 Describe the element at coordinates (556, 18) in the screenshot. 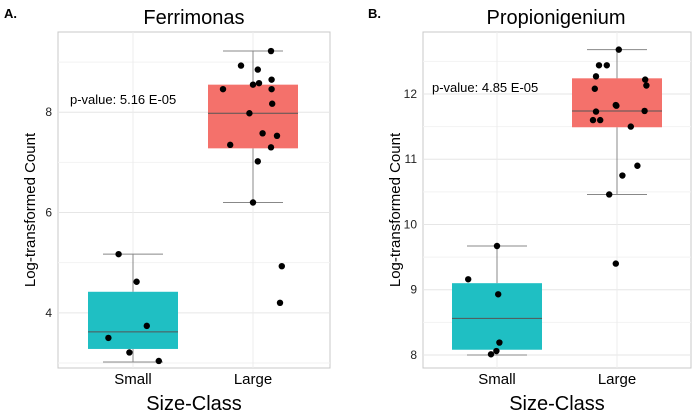

I see `panel-b-title: Propionigenium` at that location.